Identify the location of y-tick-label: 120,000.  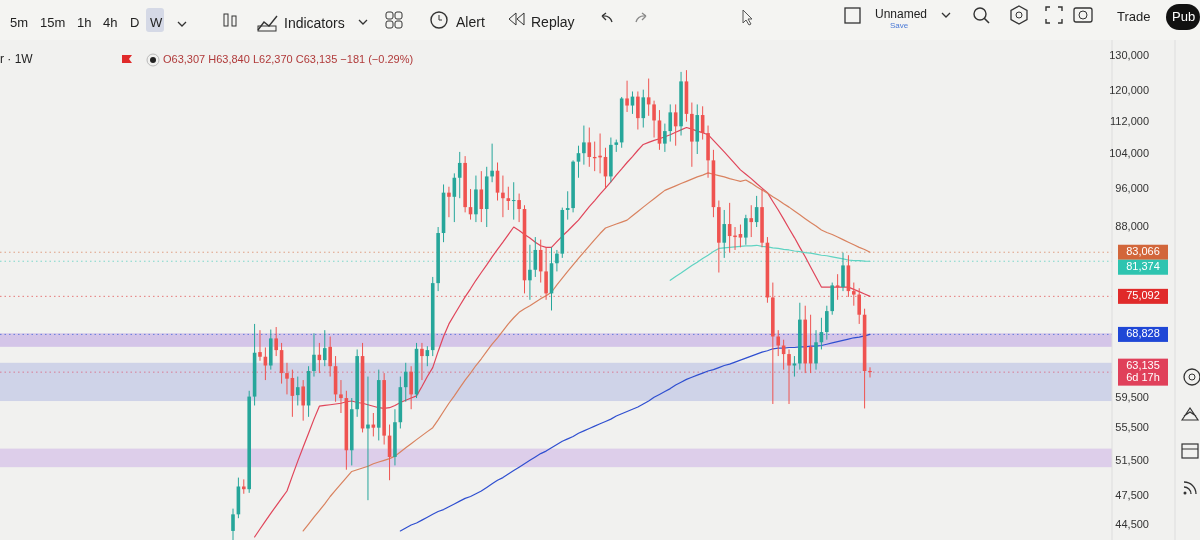
(1129, 90).